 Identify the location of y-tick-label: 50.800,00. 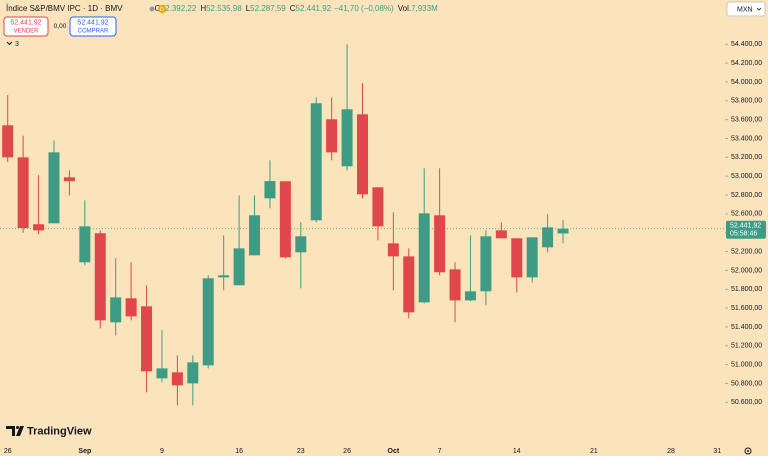
(746, 383).